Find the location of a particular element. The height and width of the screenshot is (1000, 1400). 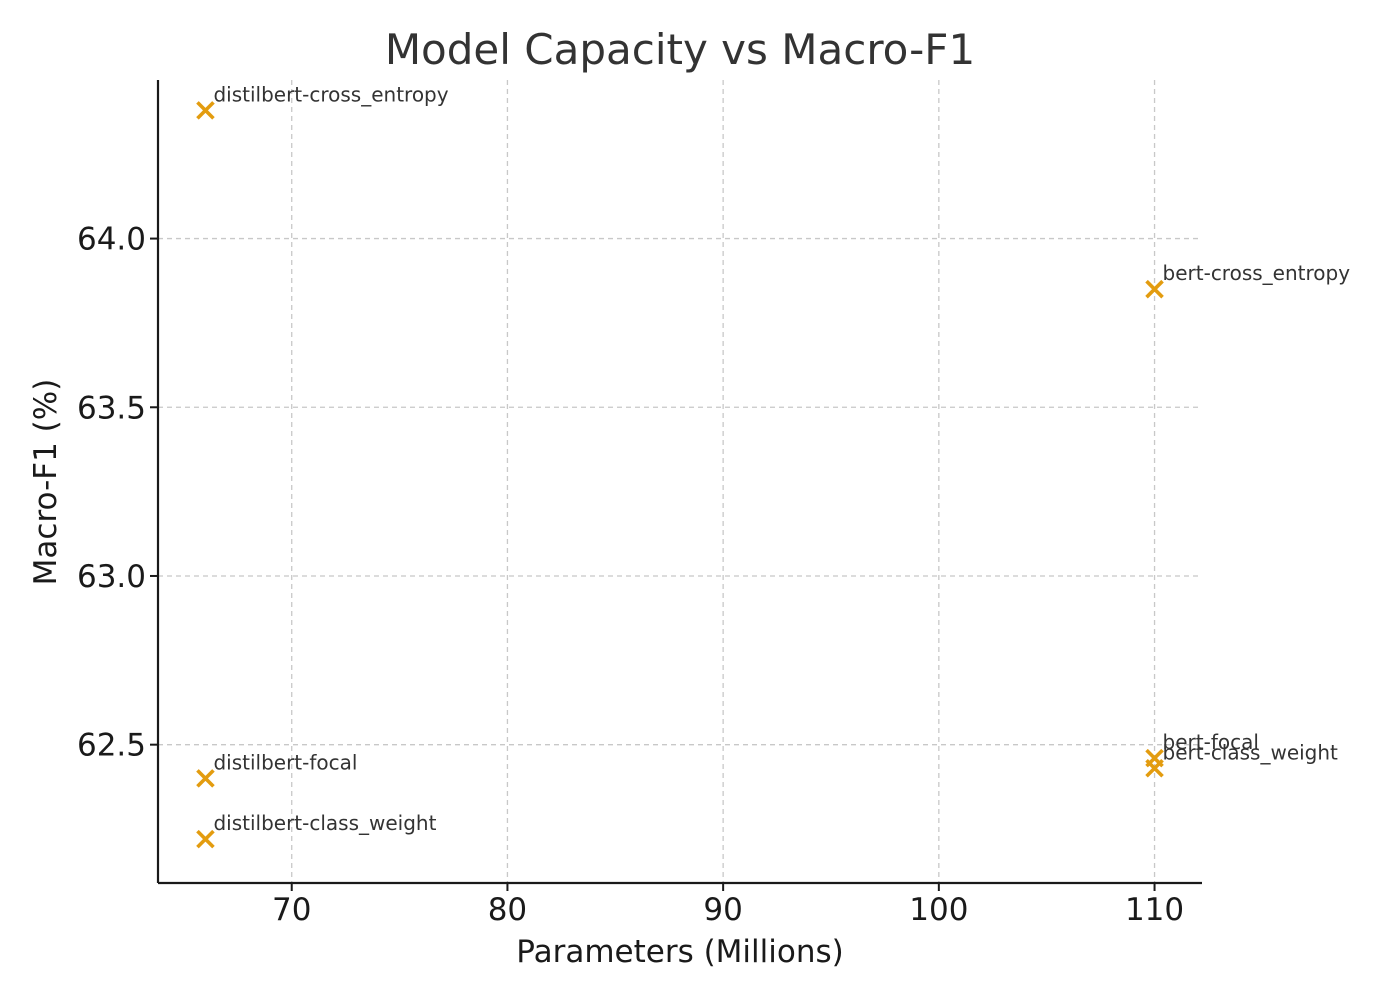

y-tick-label: 62.5 is located at coordinates (111, 746).